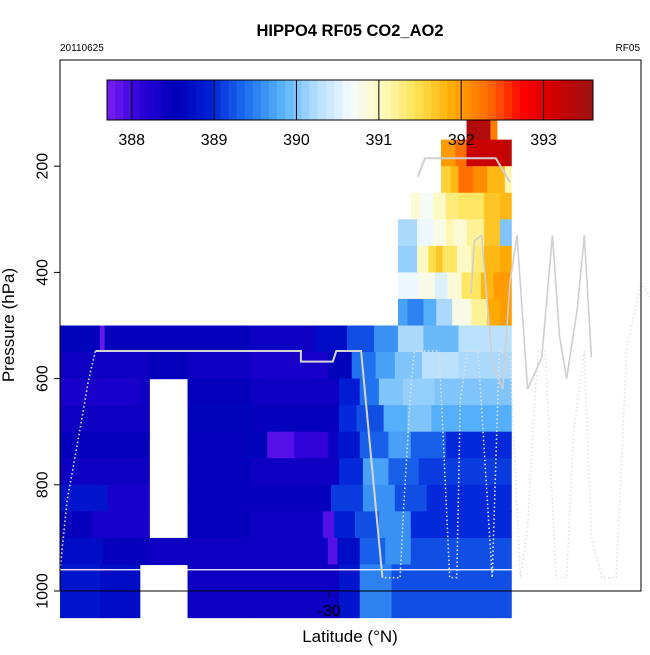 The image size is (650, 655). What do you see at coordinates (82, 48) in the screenshot?
I see `chart-subtitle-left: 20110625` at bounding box center [82, 48].